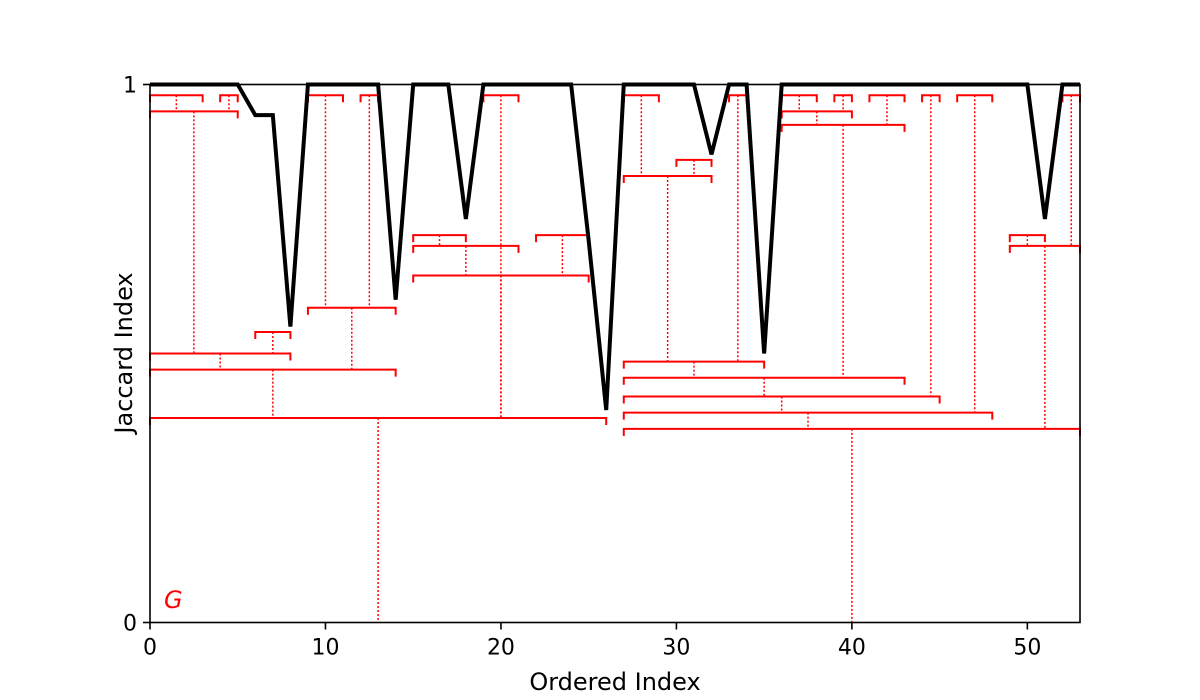 Image resolution: width=1200 pixels, height=700 pixels. What do you see at coordinates (676, 648) in the screenshot?
I see `x-tick-label-30: 30` at bounding box center [676, 648].